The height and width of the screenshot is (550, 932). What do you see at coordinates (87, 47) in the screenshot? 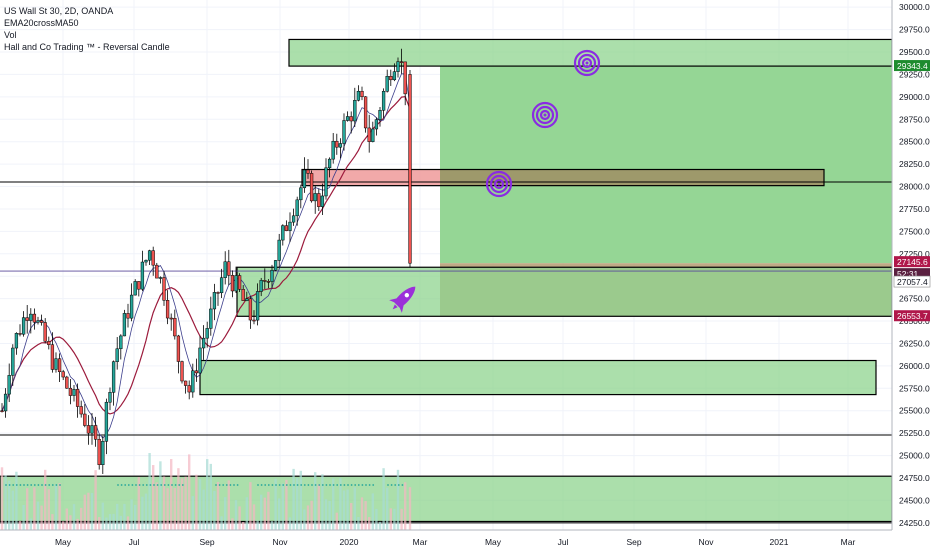
I see `indicator-reversal: Hall and Co Trading ™ - Reversal Candle` at bounding box center [87, 47].